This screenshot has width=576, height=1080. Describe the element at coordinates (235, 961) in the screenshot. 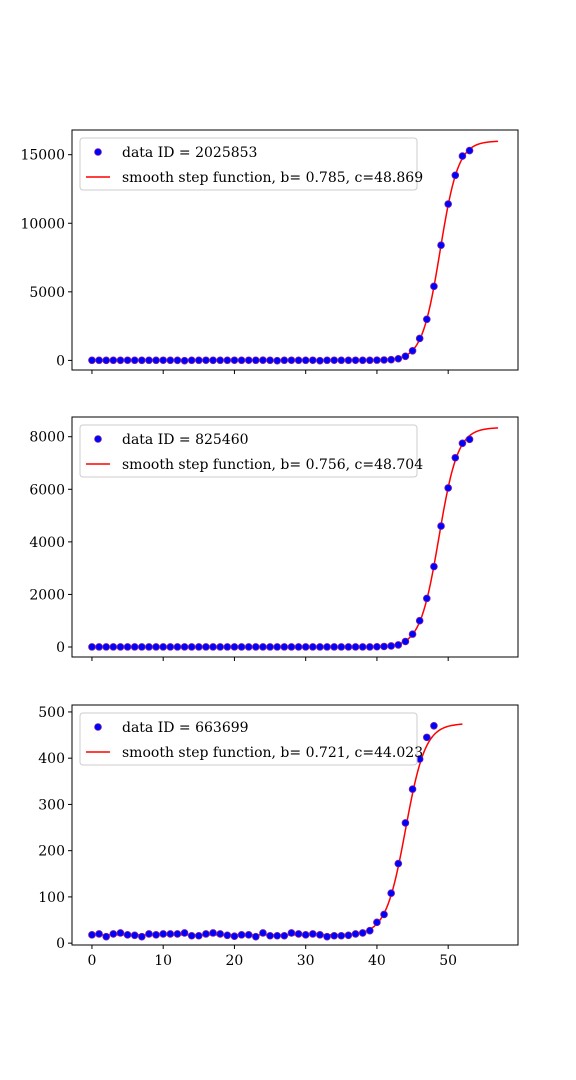

I see `x-tick-label: 20` at that location.